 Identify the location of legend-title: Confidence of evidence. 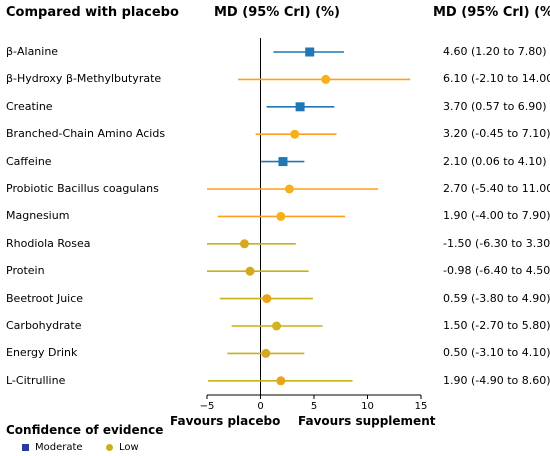
(85, 430).